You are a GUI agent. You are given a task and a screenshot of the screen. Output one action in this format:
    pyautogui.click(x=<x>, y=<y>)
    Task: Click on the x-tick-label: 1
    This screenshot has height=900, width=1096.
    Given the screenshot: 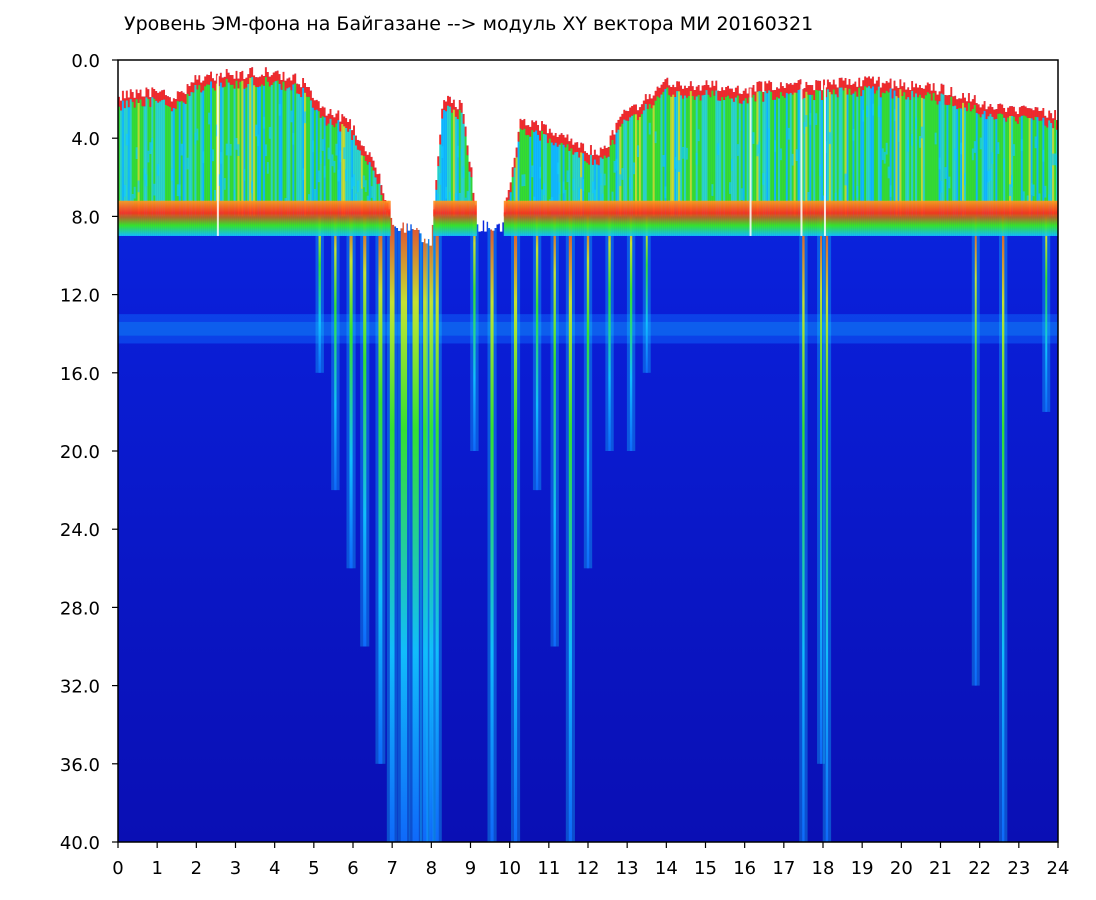 What is the action you would take?
    pyautogui.click(x=156, y=868)
    